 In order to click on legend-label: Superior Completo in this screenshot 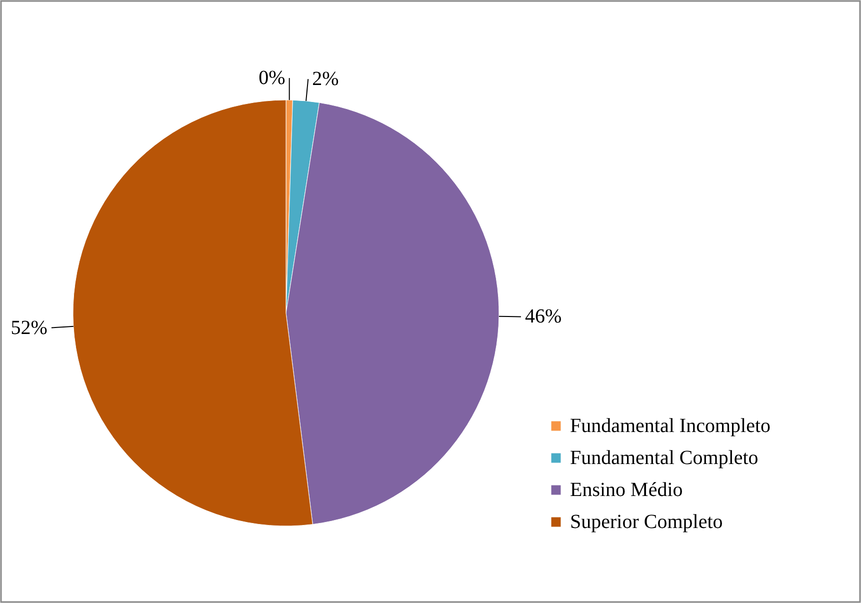, I will do `click(646, 522)`.